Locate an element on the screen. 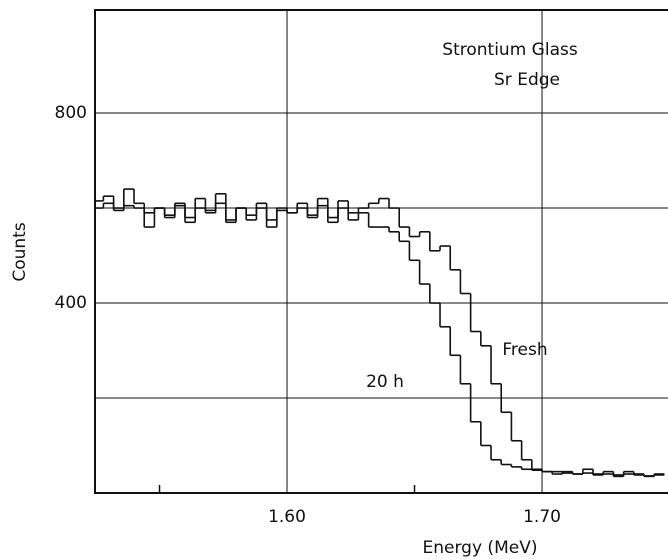  annotation: Sr Edge is located at coordinates (527, 80).